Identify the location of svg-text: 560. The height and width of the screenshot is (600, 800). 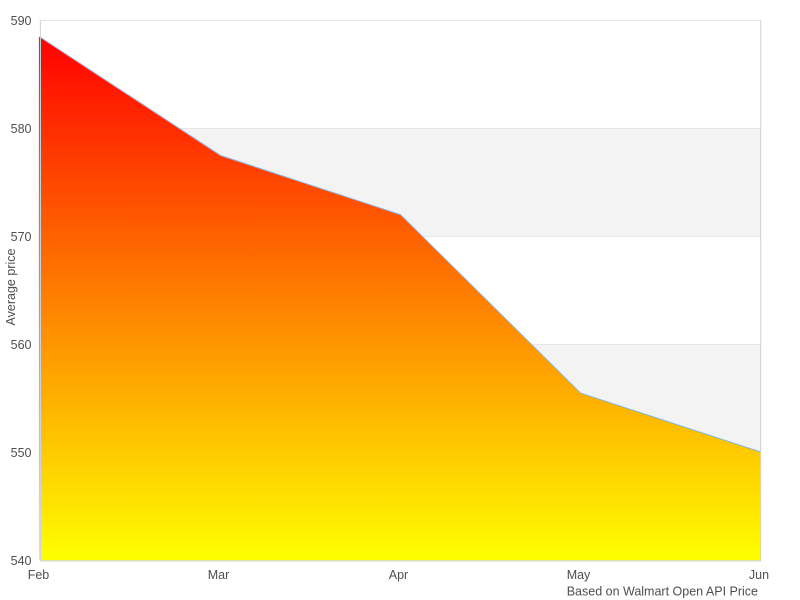
(21, 345).